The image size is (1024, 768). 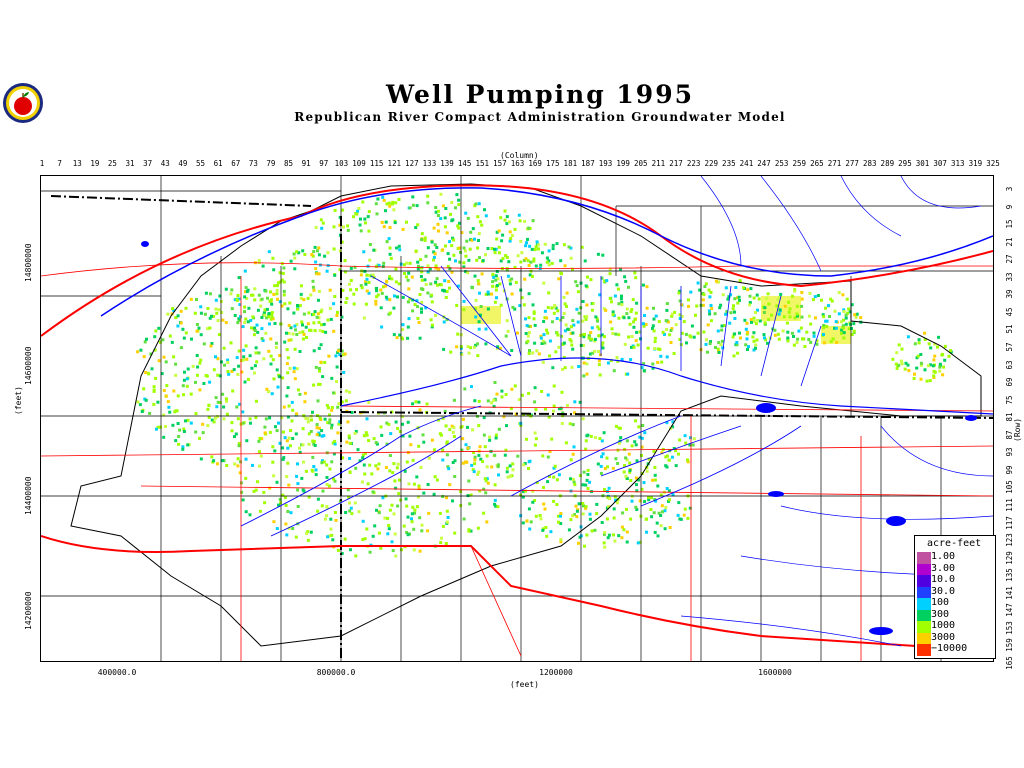 I want to click on column-tick-label: 253, so click(x=781, y=163).